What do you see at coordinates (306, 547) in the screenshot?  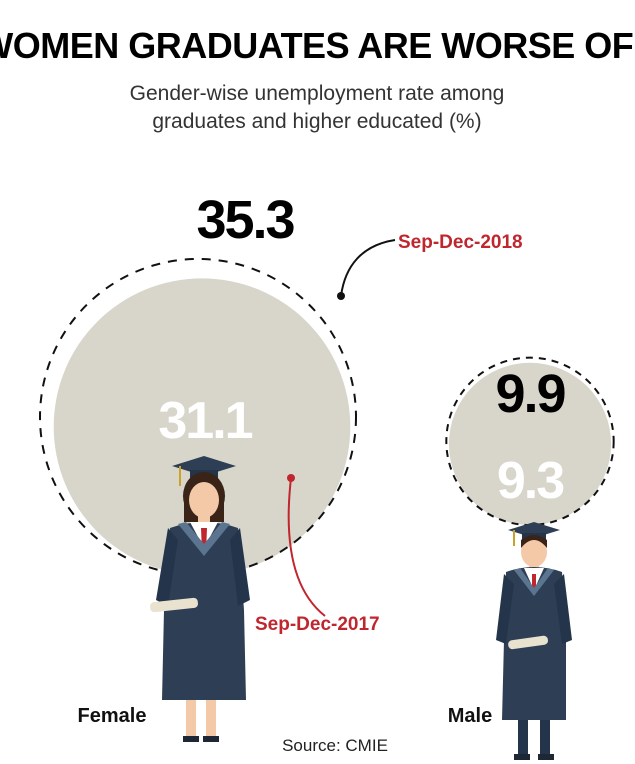 I see `leader-line-2017` at bounding box center [306, 547].